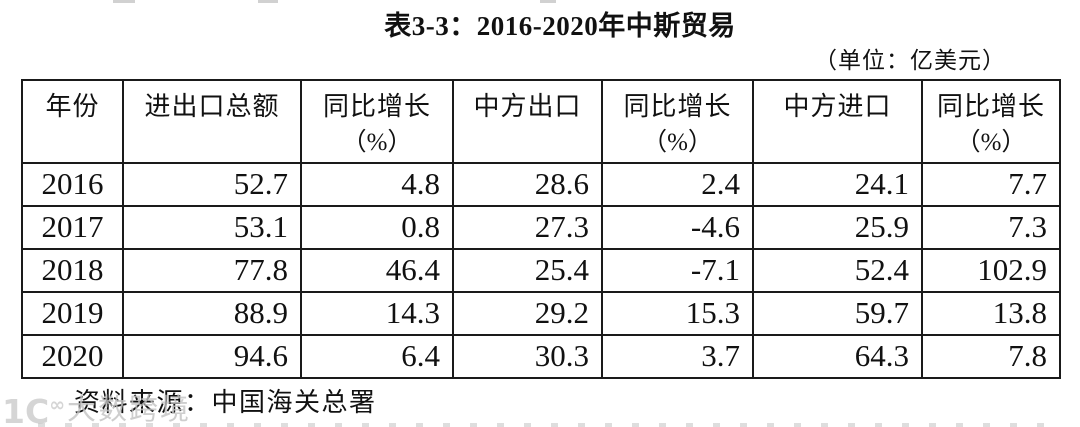 The height and width of the screenshot is (427, 1080). What do you see at coordinates (377, 270) in the screenshot?
I see `value-cell-total-yoy: 46.4` at bounding box center [377, 270].